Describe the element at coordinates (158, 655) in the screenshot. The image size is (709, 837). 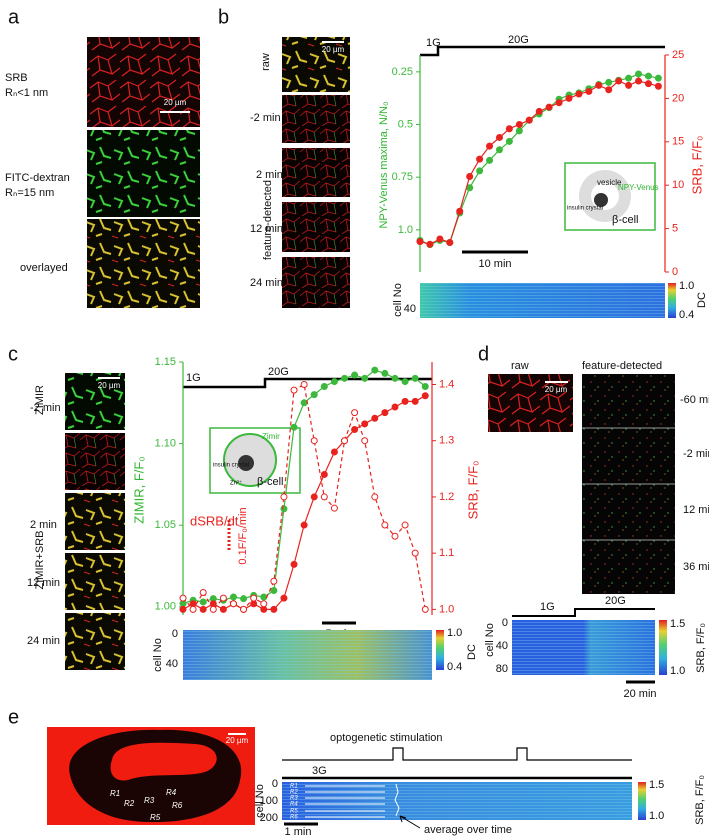
I see `heatmap-y-label: cell No` at that location.